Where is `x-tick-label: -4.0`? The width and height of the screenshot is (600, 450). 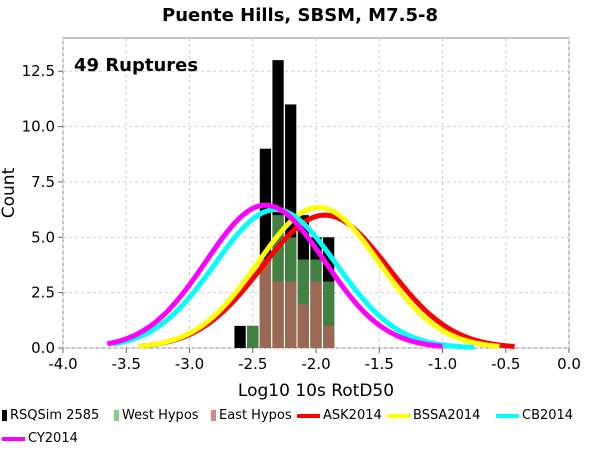
x-tick-label: -4.0 is located at coordinates (62, 364).